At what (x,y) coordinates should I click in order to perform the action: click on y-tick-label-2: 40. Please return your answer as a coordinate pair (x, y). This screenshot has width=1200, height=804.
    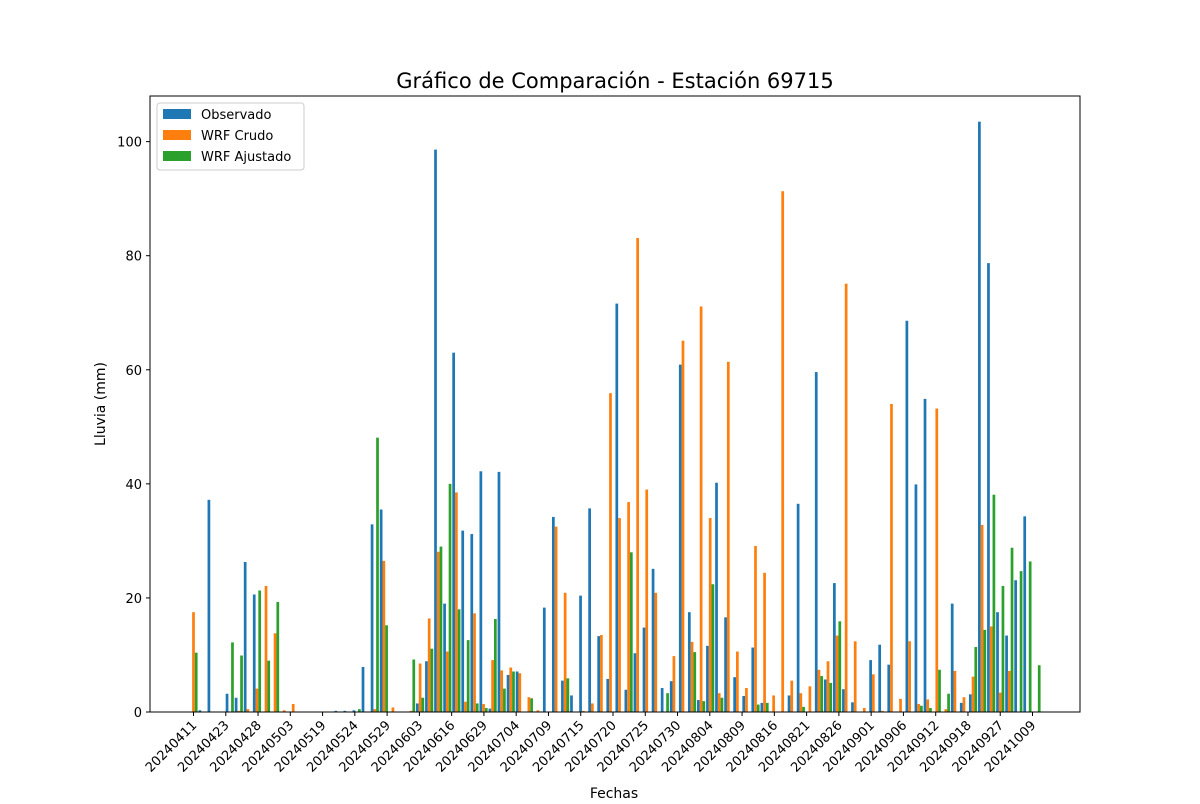
    Looking at the image, I should click on (133, 485).